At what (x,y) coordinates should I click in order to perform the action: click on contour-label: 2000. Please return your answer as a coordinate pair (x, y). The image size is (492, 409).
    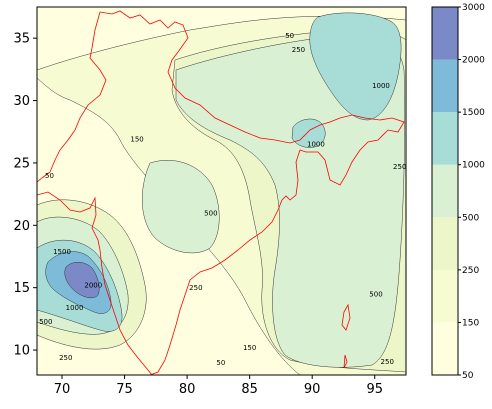
    Looking at the image, I should click on (93, 286).